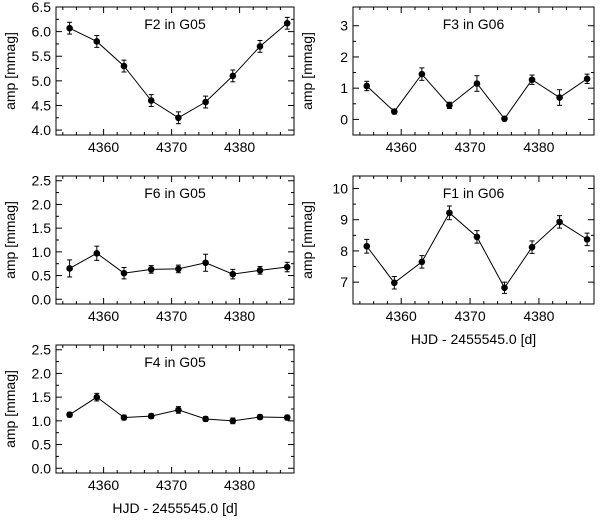  I want to click on y-tick-label: 9, so click(344, 220).